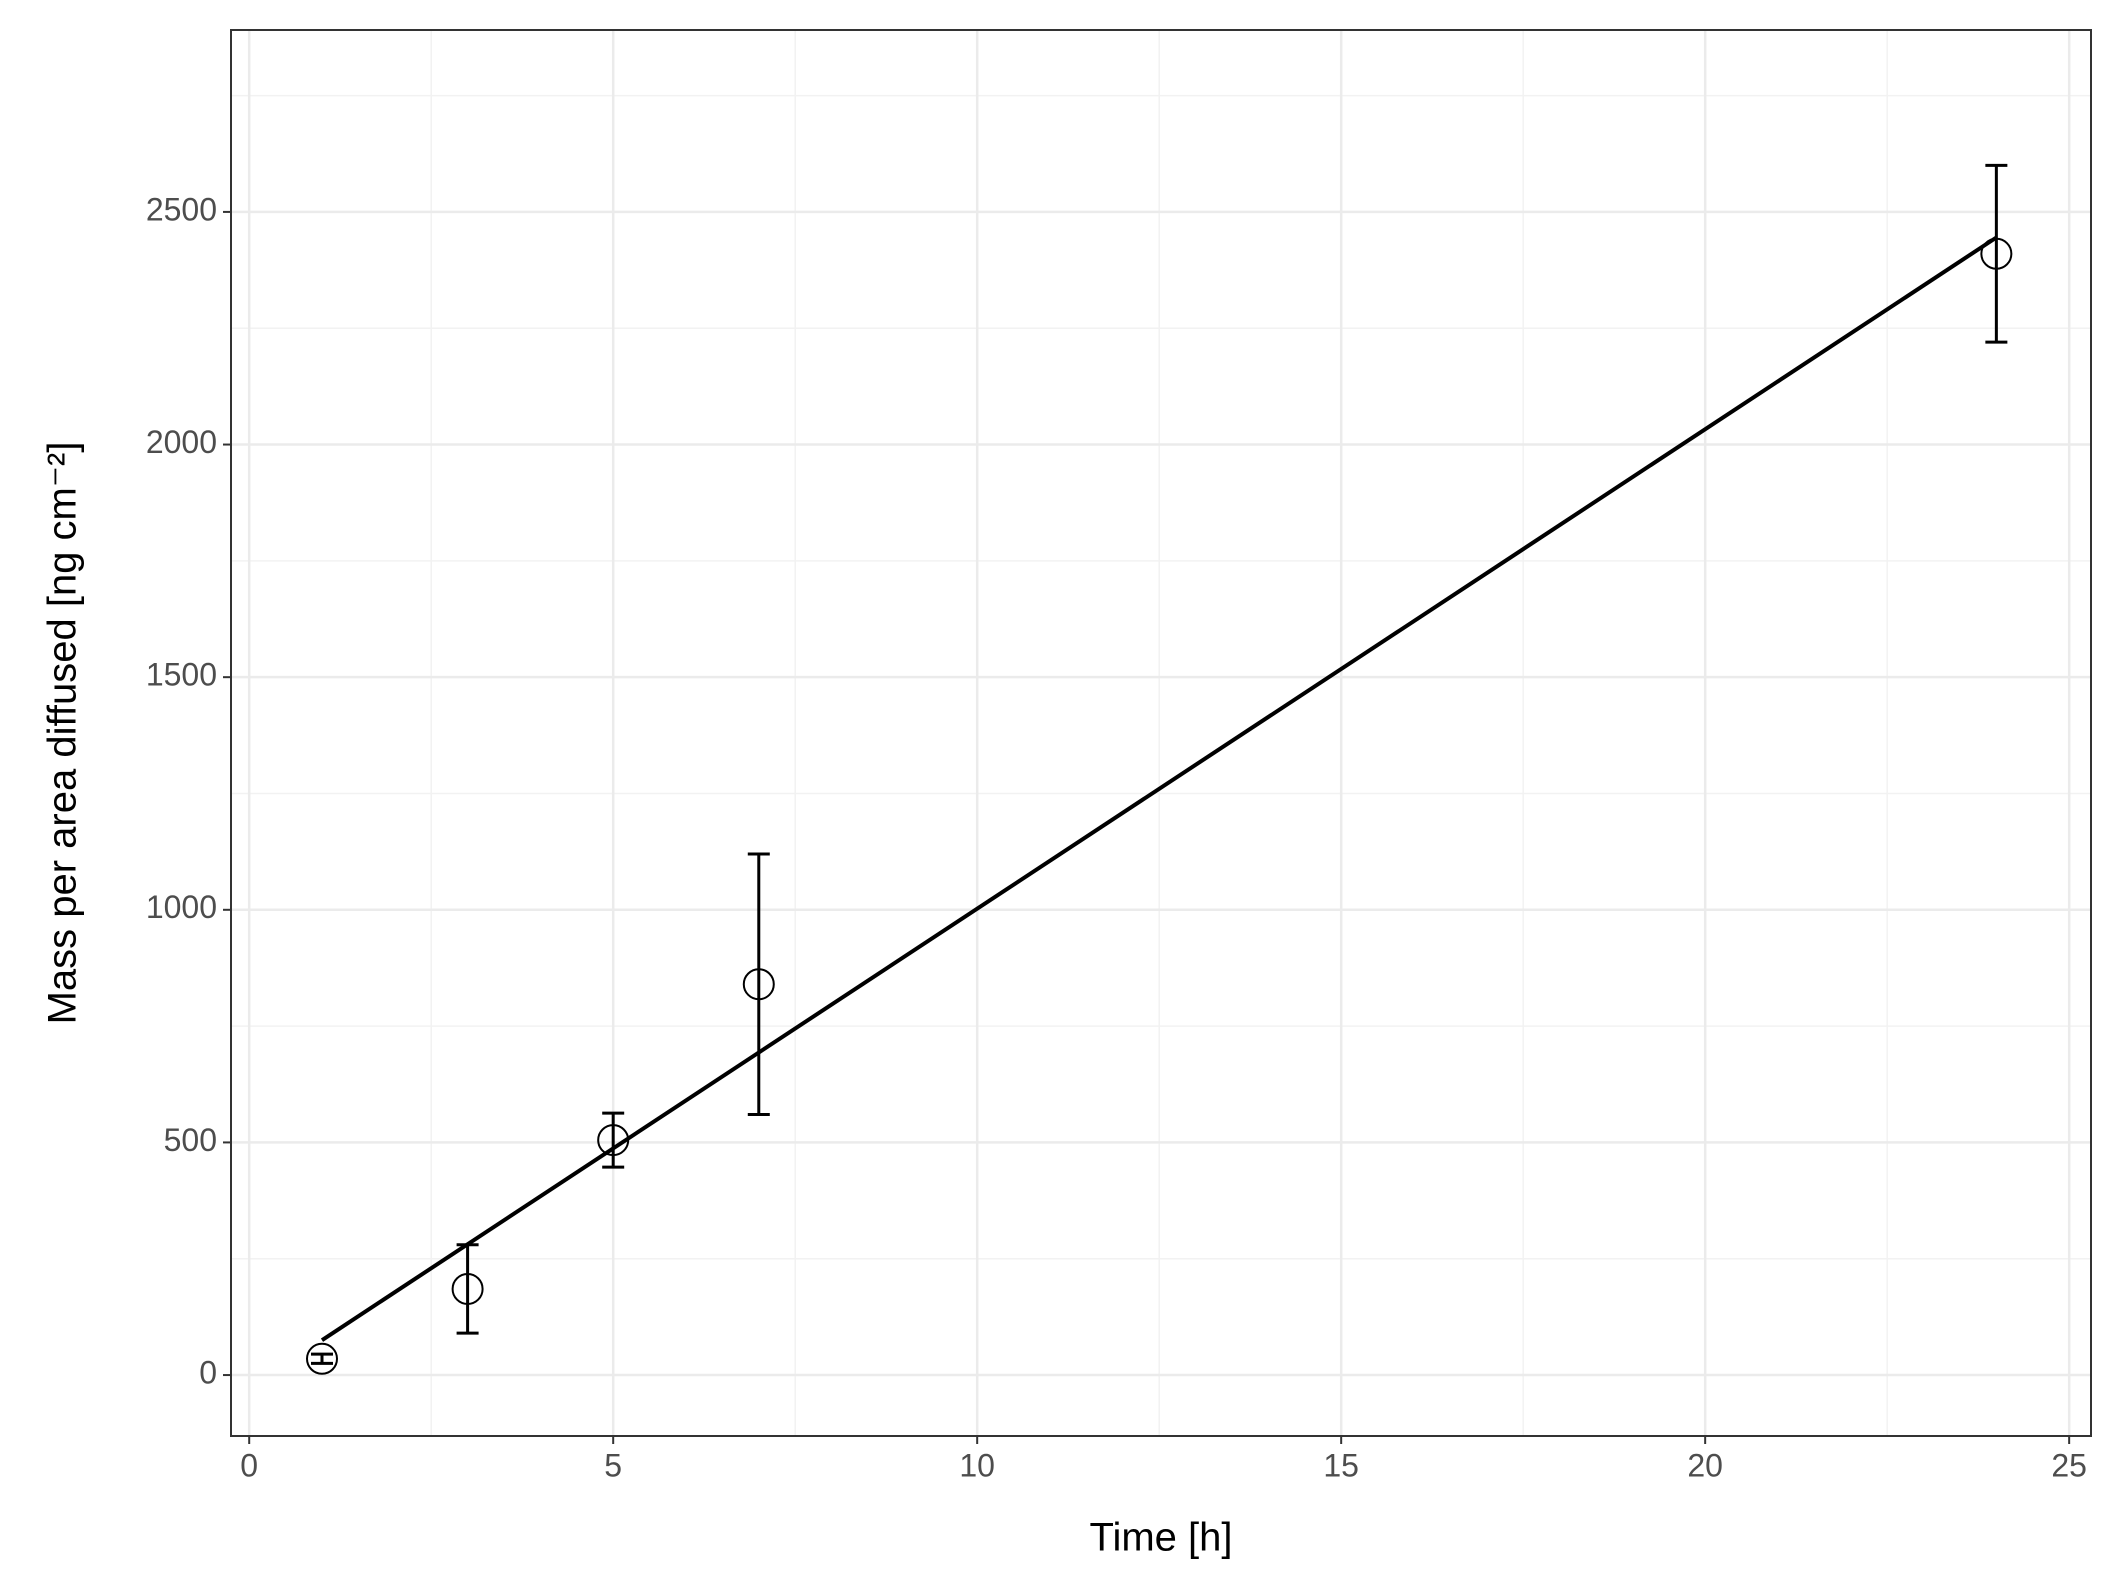 This screenshot has height=1595, width=2114. What do you see at coordinates (181, 209) in the screenshot?
I see `y-tick-label: 2500` at bounding box center [181, 209].